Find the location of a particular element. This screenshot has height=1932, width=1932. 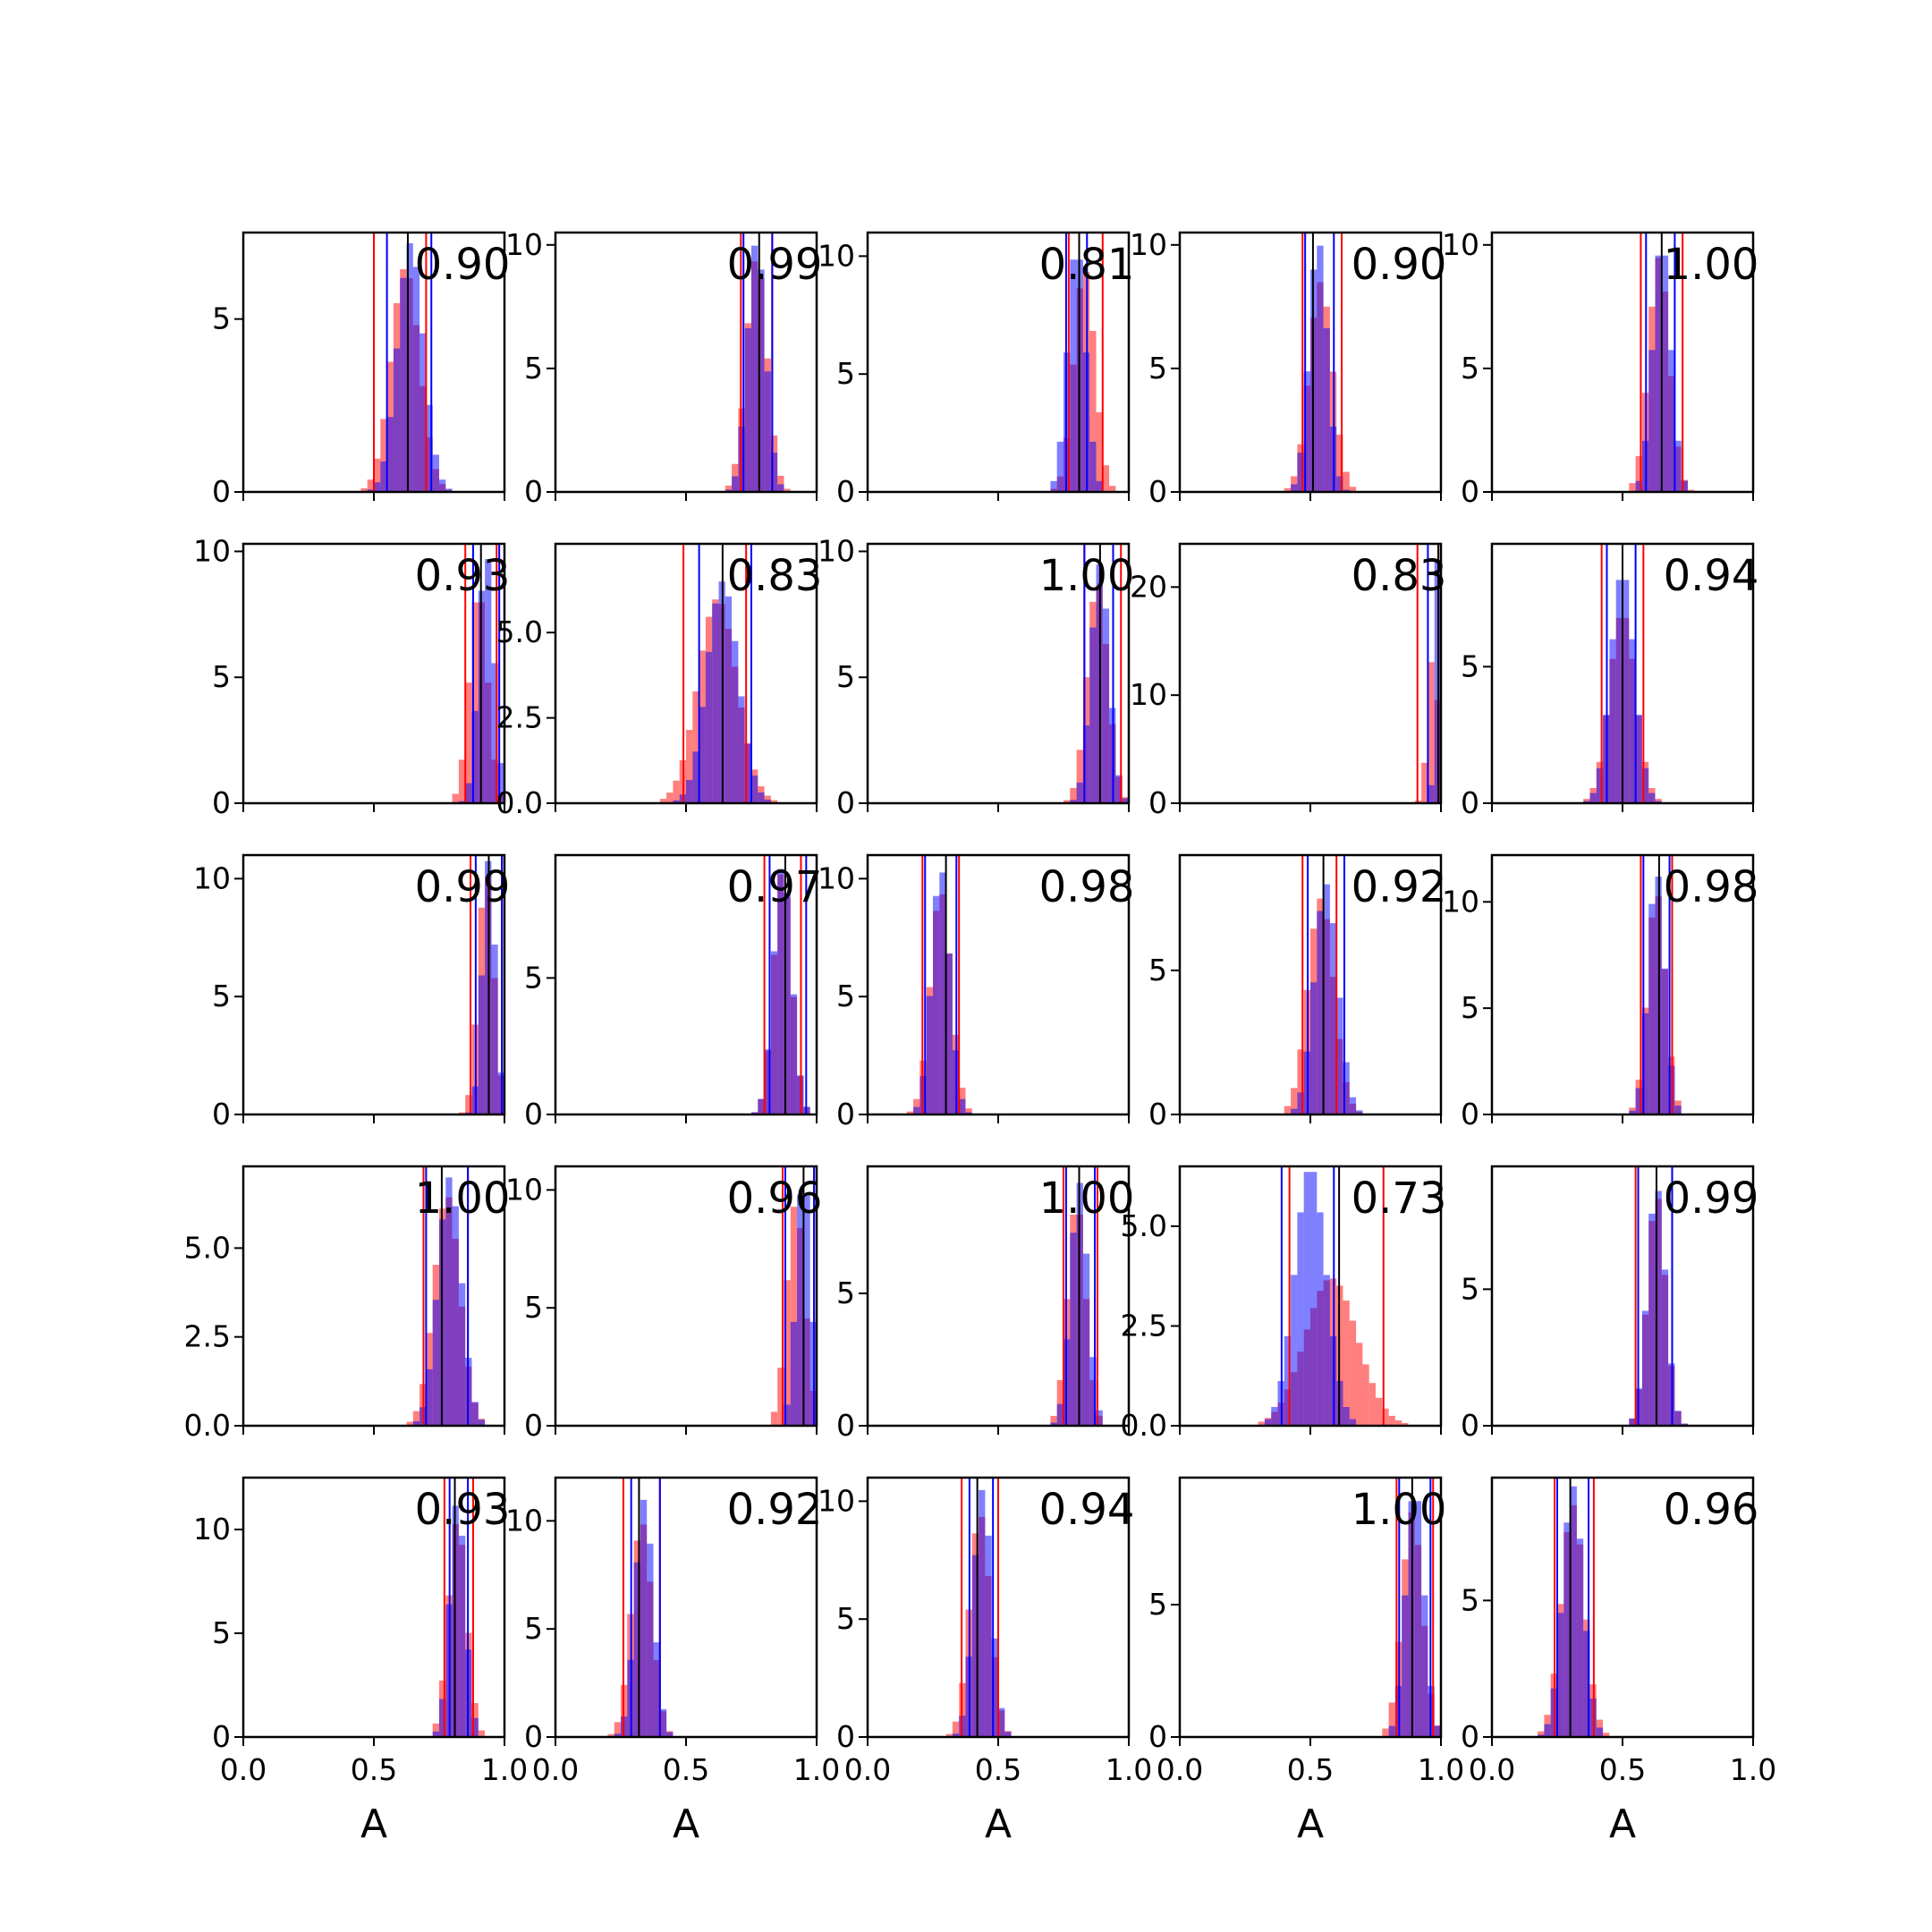

panel-8-blue-bar is located at coordinates (1431, 793).